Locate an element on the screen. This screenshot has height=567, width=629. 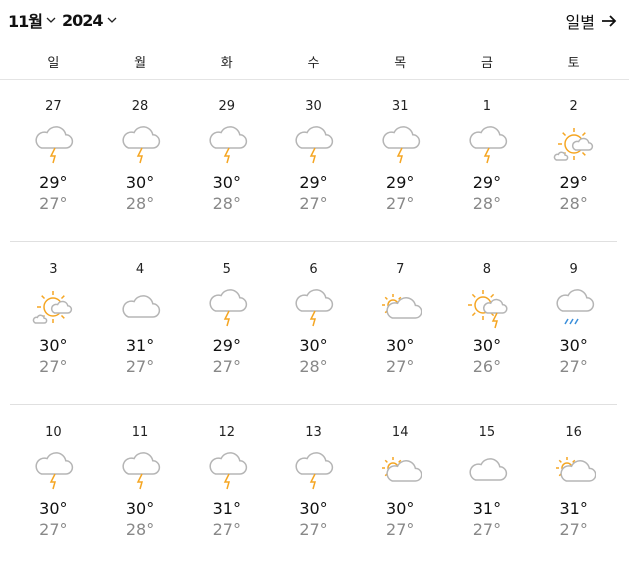
day-cell: 13 30° 27° is located at coordinates (313, 482).